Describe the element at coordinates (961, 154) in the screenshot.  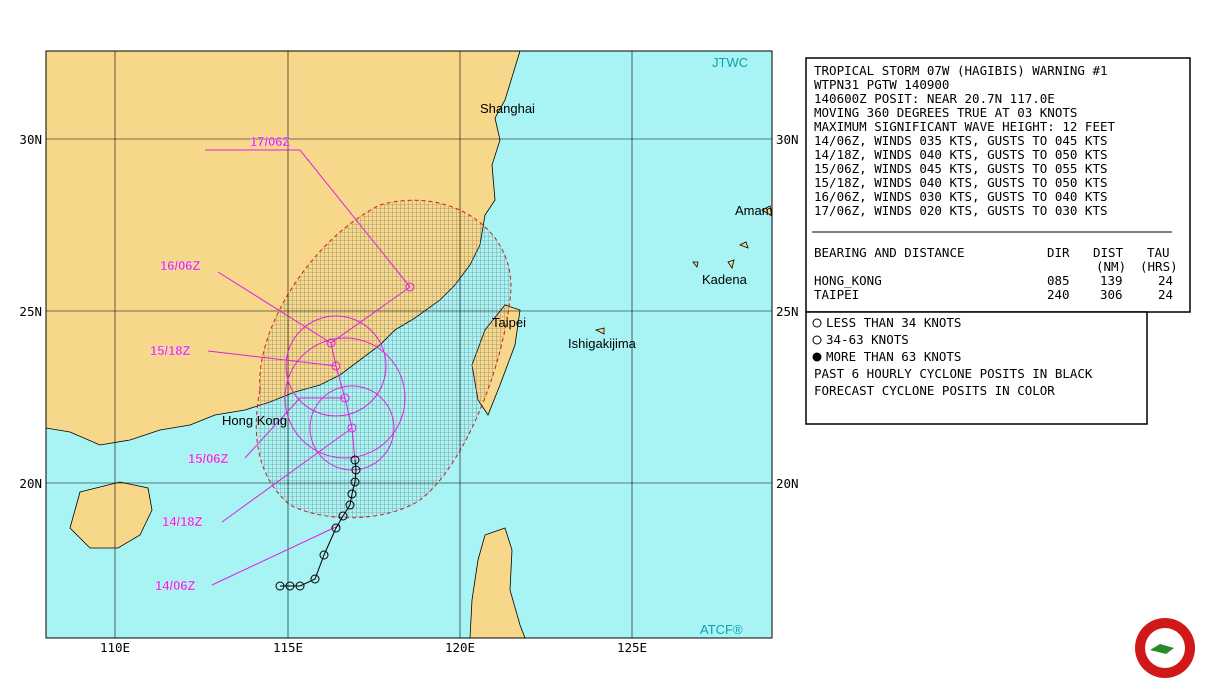
I see `warning-line: 14/18Z, WINDS 040 KTS, GUSTS TO 050 KTS` at that location.